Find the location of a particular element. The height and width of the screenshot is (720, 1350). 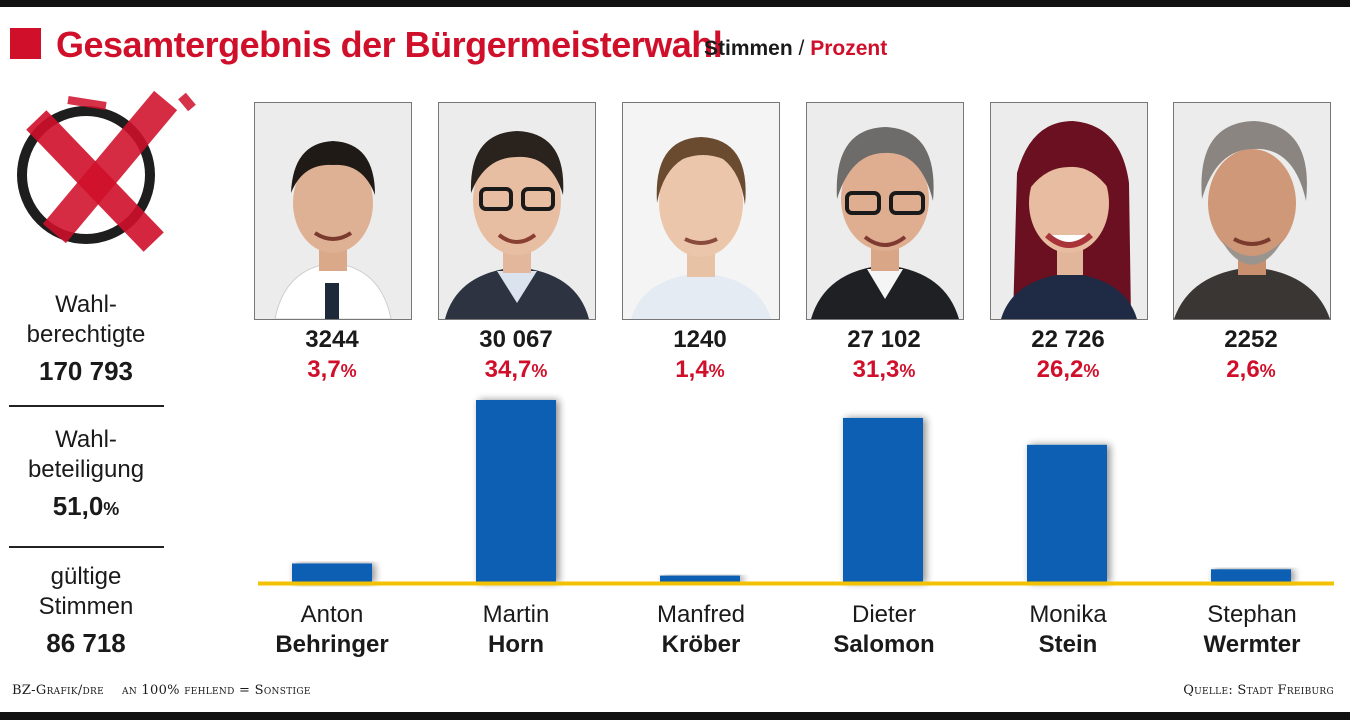

subtitle-slash: / is located at coordinates (801, 48).